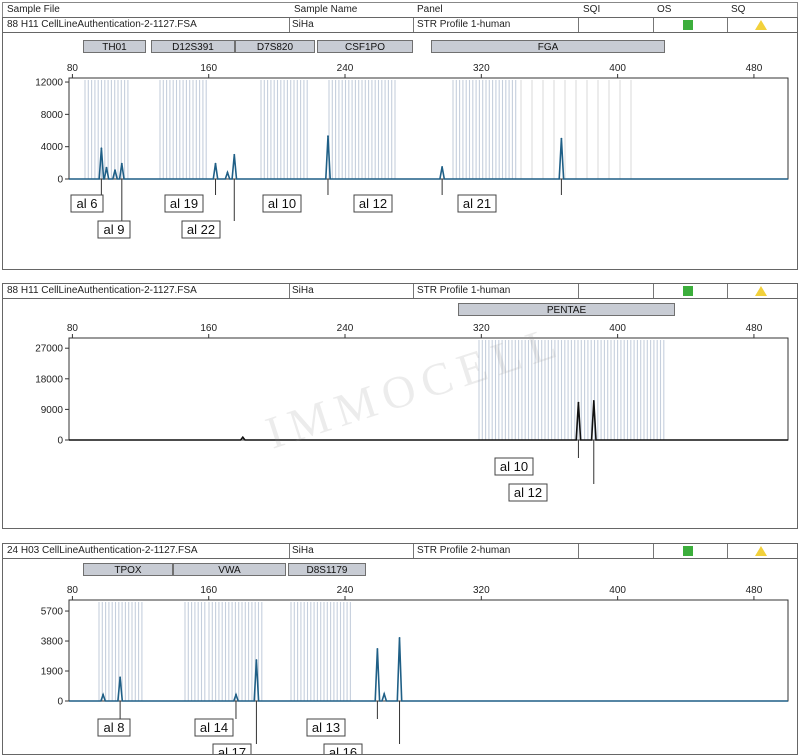 This screenshot has height=755, width=800. What do you see at coordinates (464, 550) in the screenshot?
I see `panel-name: STR Profile 2-human` at bounding box center [464, 550].